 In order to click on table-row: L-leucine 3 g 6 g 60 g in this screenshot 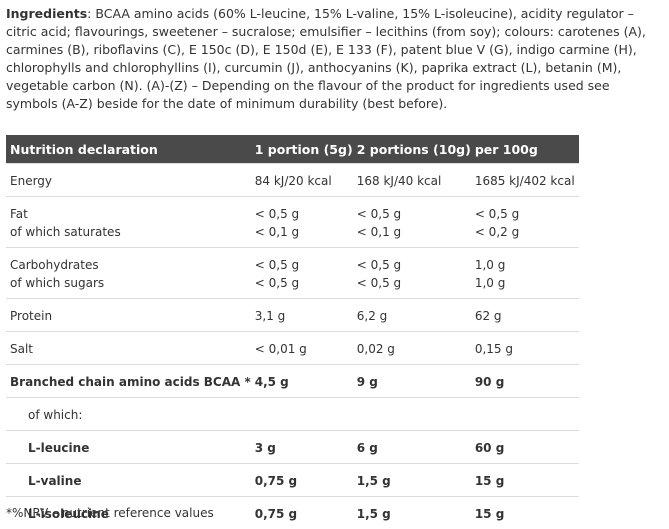, I will do `click(292, 447)`.